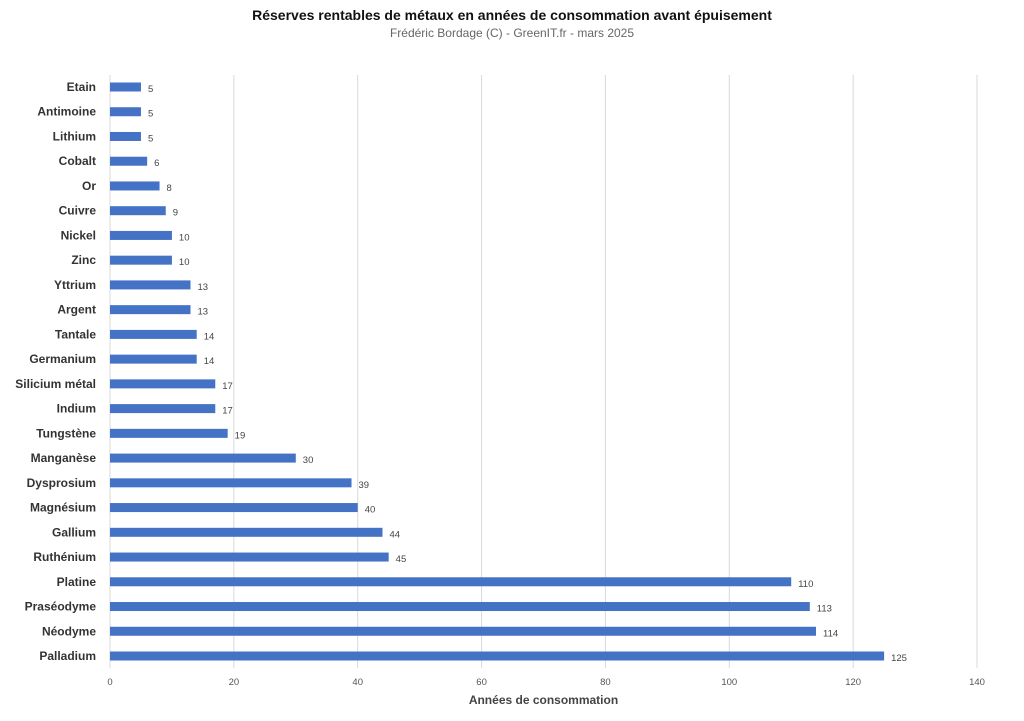  I want to click on category-label: Nickel, so click(78, 235).